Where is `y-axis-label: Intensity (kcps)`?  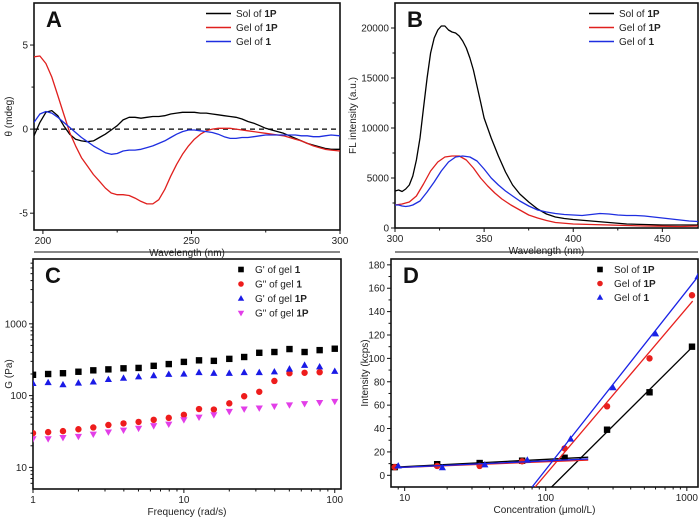
y-axis-label: Intensity (kcps) is located at coordinates (365, 372).